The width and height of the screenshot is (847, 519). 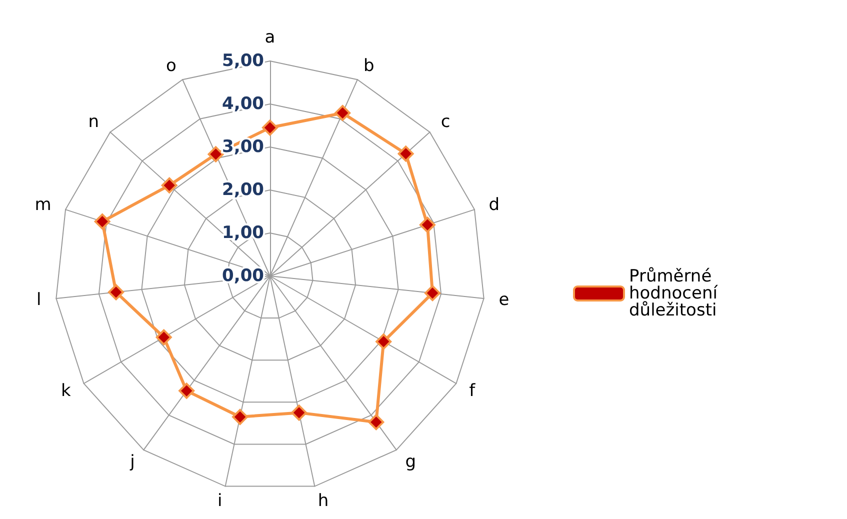 I want to click on spoke-label: h, so click(x=323, y=500).